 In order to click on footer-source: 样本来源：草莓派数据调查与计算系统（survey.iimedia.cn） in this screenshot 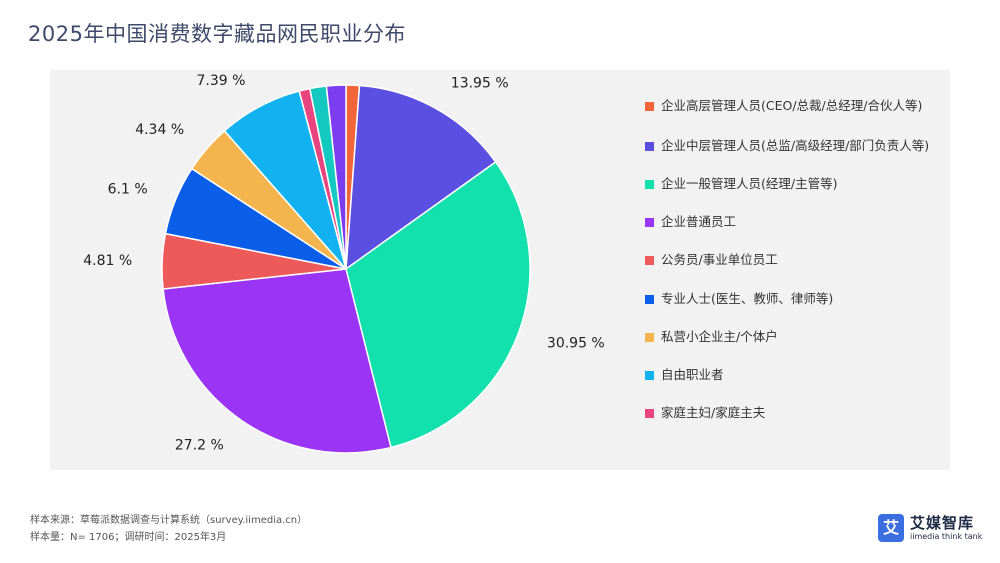, I will do `click(169, 520)`.